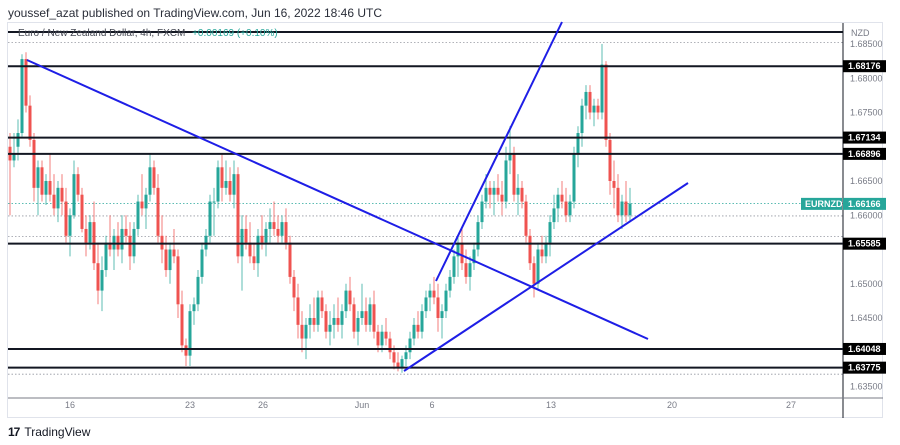 Image resolution: width=900 pixels, height=445 pixels. What do you see at coordinates (866, 113) in the screenshot?
I see `price-tick-label: 1.67500` at bounding box center [866, 113].